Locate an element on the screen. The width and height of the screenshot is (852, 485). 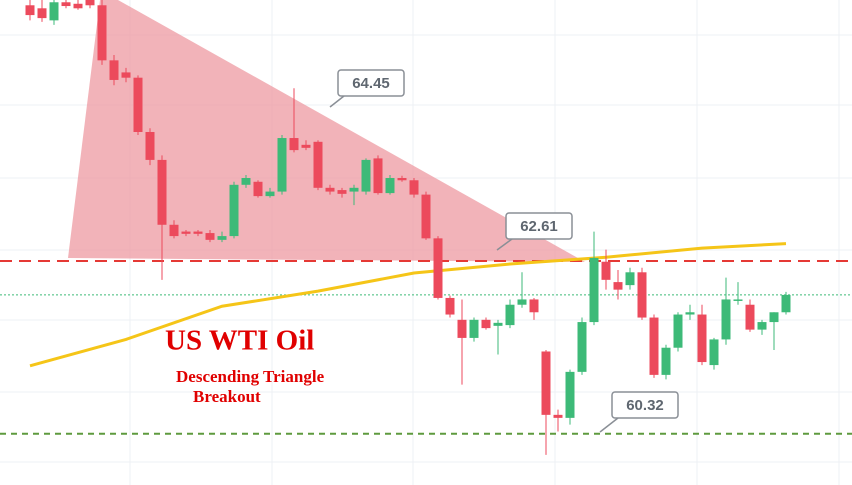
callout-label: 60.32 is located at coordinates (645, 405).